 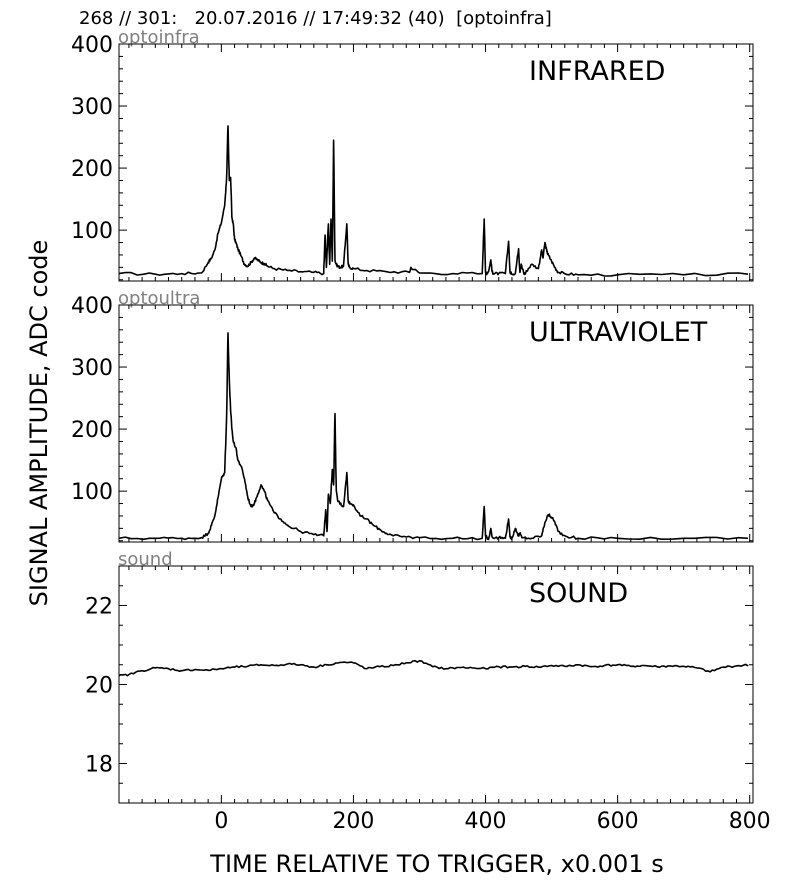 I want to click on panel-title: SOUND, so click(x=578, y=593).